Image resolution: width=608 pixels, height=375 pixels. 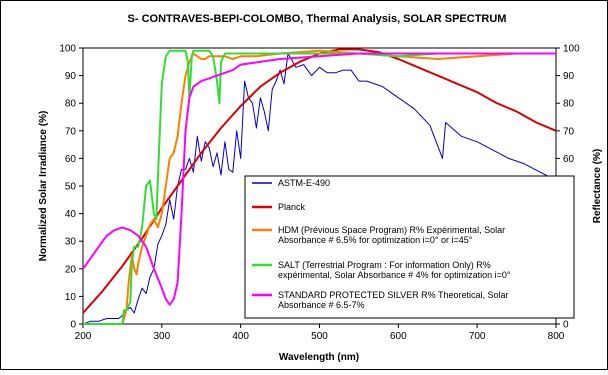 I want to click on y-tick-label-left: 60, so click(x=71, y=159).